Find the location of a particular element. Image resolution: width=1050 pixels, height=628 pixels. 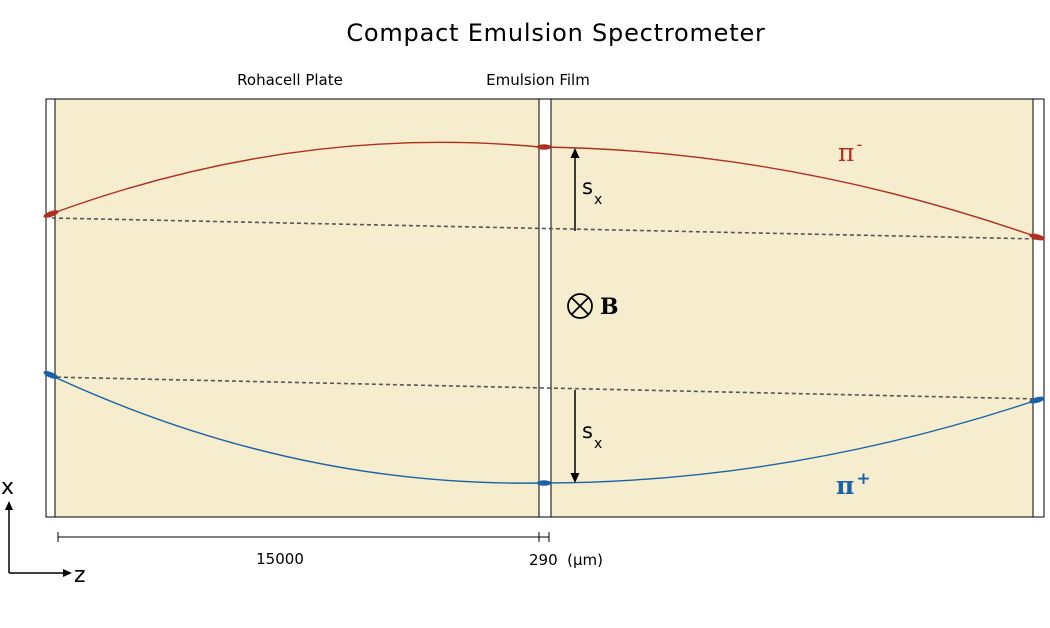

axis-x-label: x is located at coordinates (7, 487).